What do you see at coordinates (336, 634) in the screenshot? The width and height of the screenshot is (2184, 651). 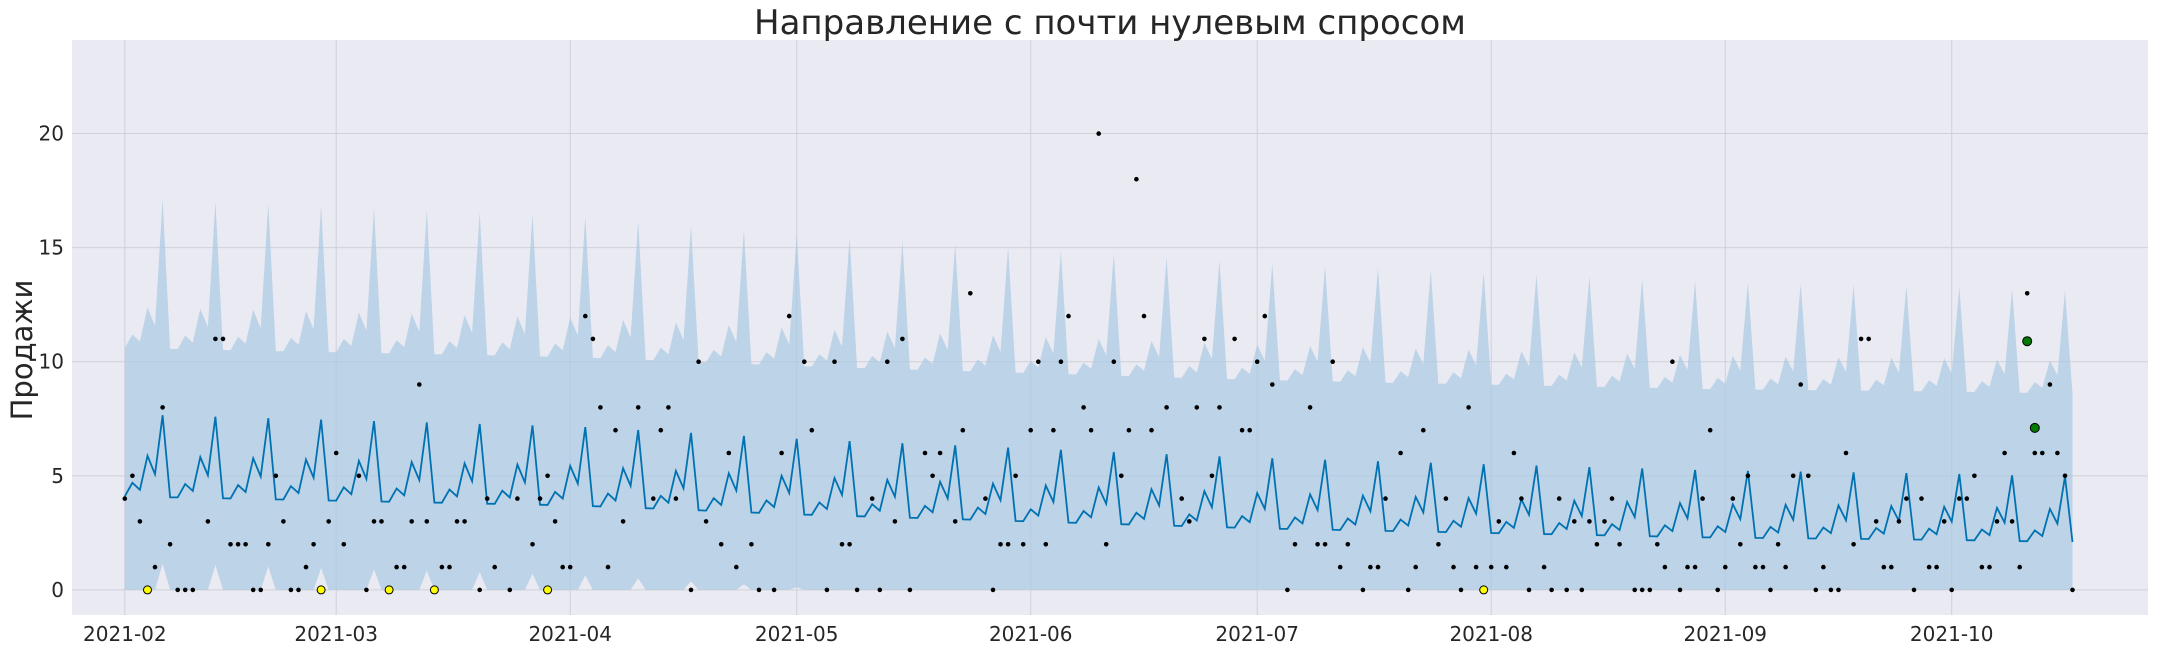 I see `x-tick-label: 2021-03` at bounding box center [336, 634].